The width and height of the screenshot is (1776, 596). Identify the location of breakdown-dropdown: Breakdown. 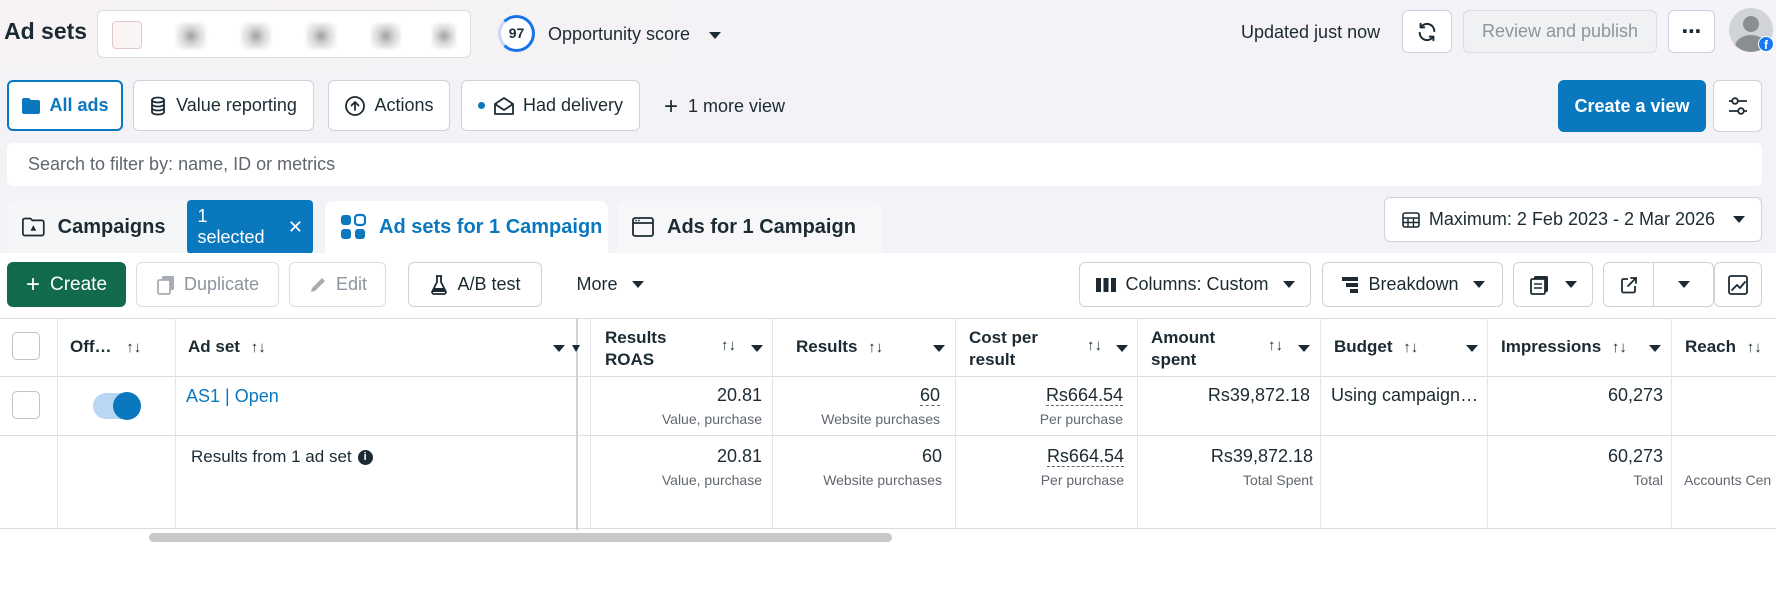
(1412, 284).